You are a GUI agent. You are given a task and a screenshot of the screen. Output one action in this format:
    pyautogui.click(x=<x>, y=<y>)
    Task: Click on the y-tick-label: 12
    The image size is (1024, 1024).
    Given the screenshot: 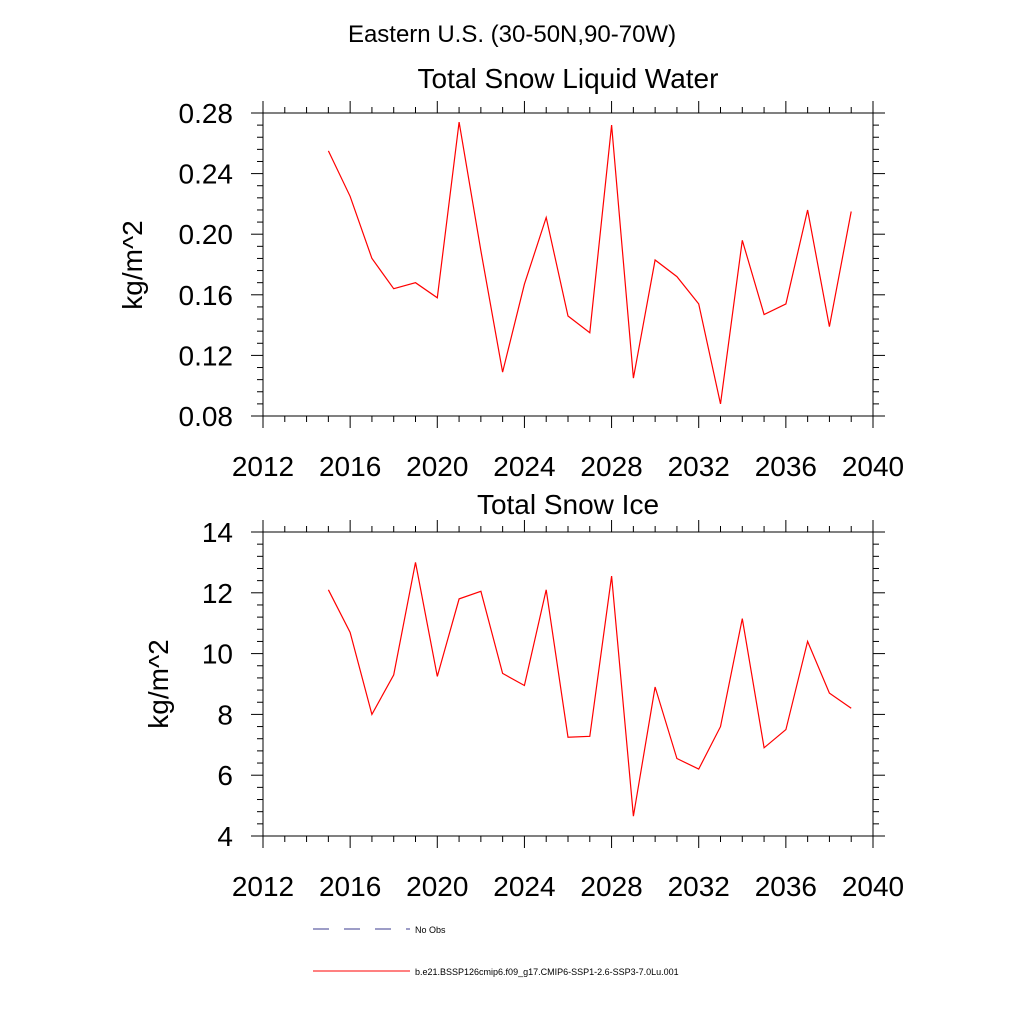 What is the action you would take?
    pyautogui.click(x=217, y=593)
    